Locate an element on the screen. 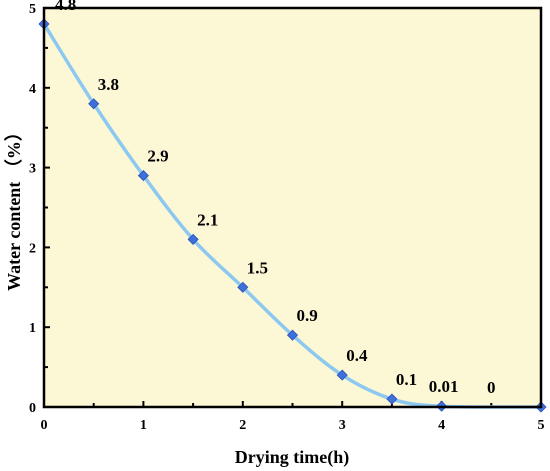 Image resolution: width=550 pixels, height=471 pixels. data-label: 2.9 is located at coordinates (157, 156).